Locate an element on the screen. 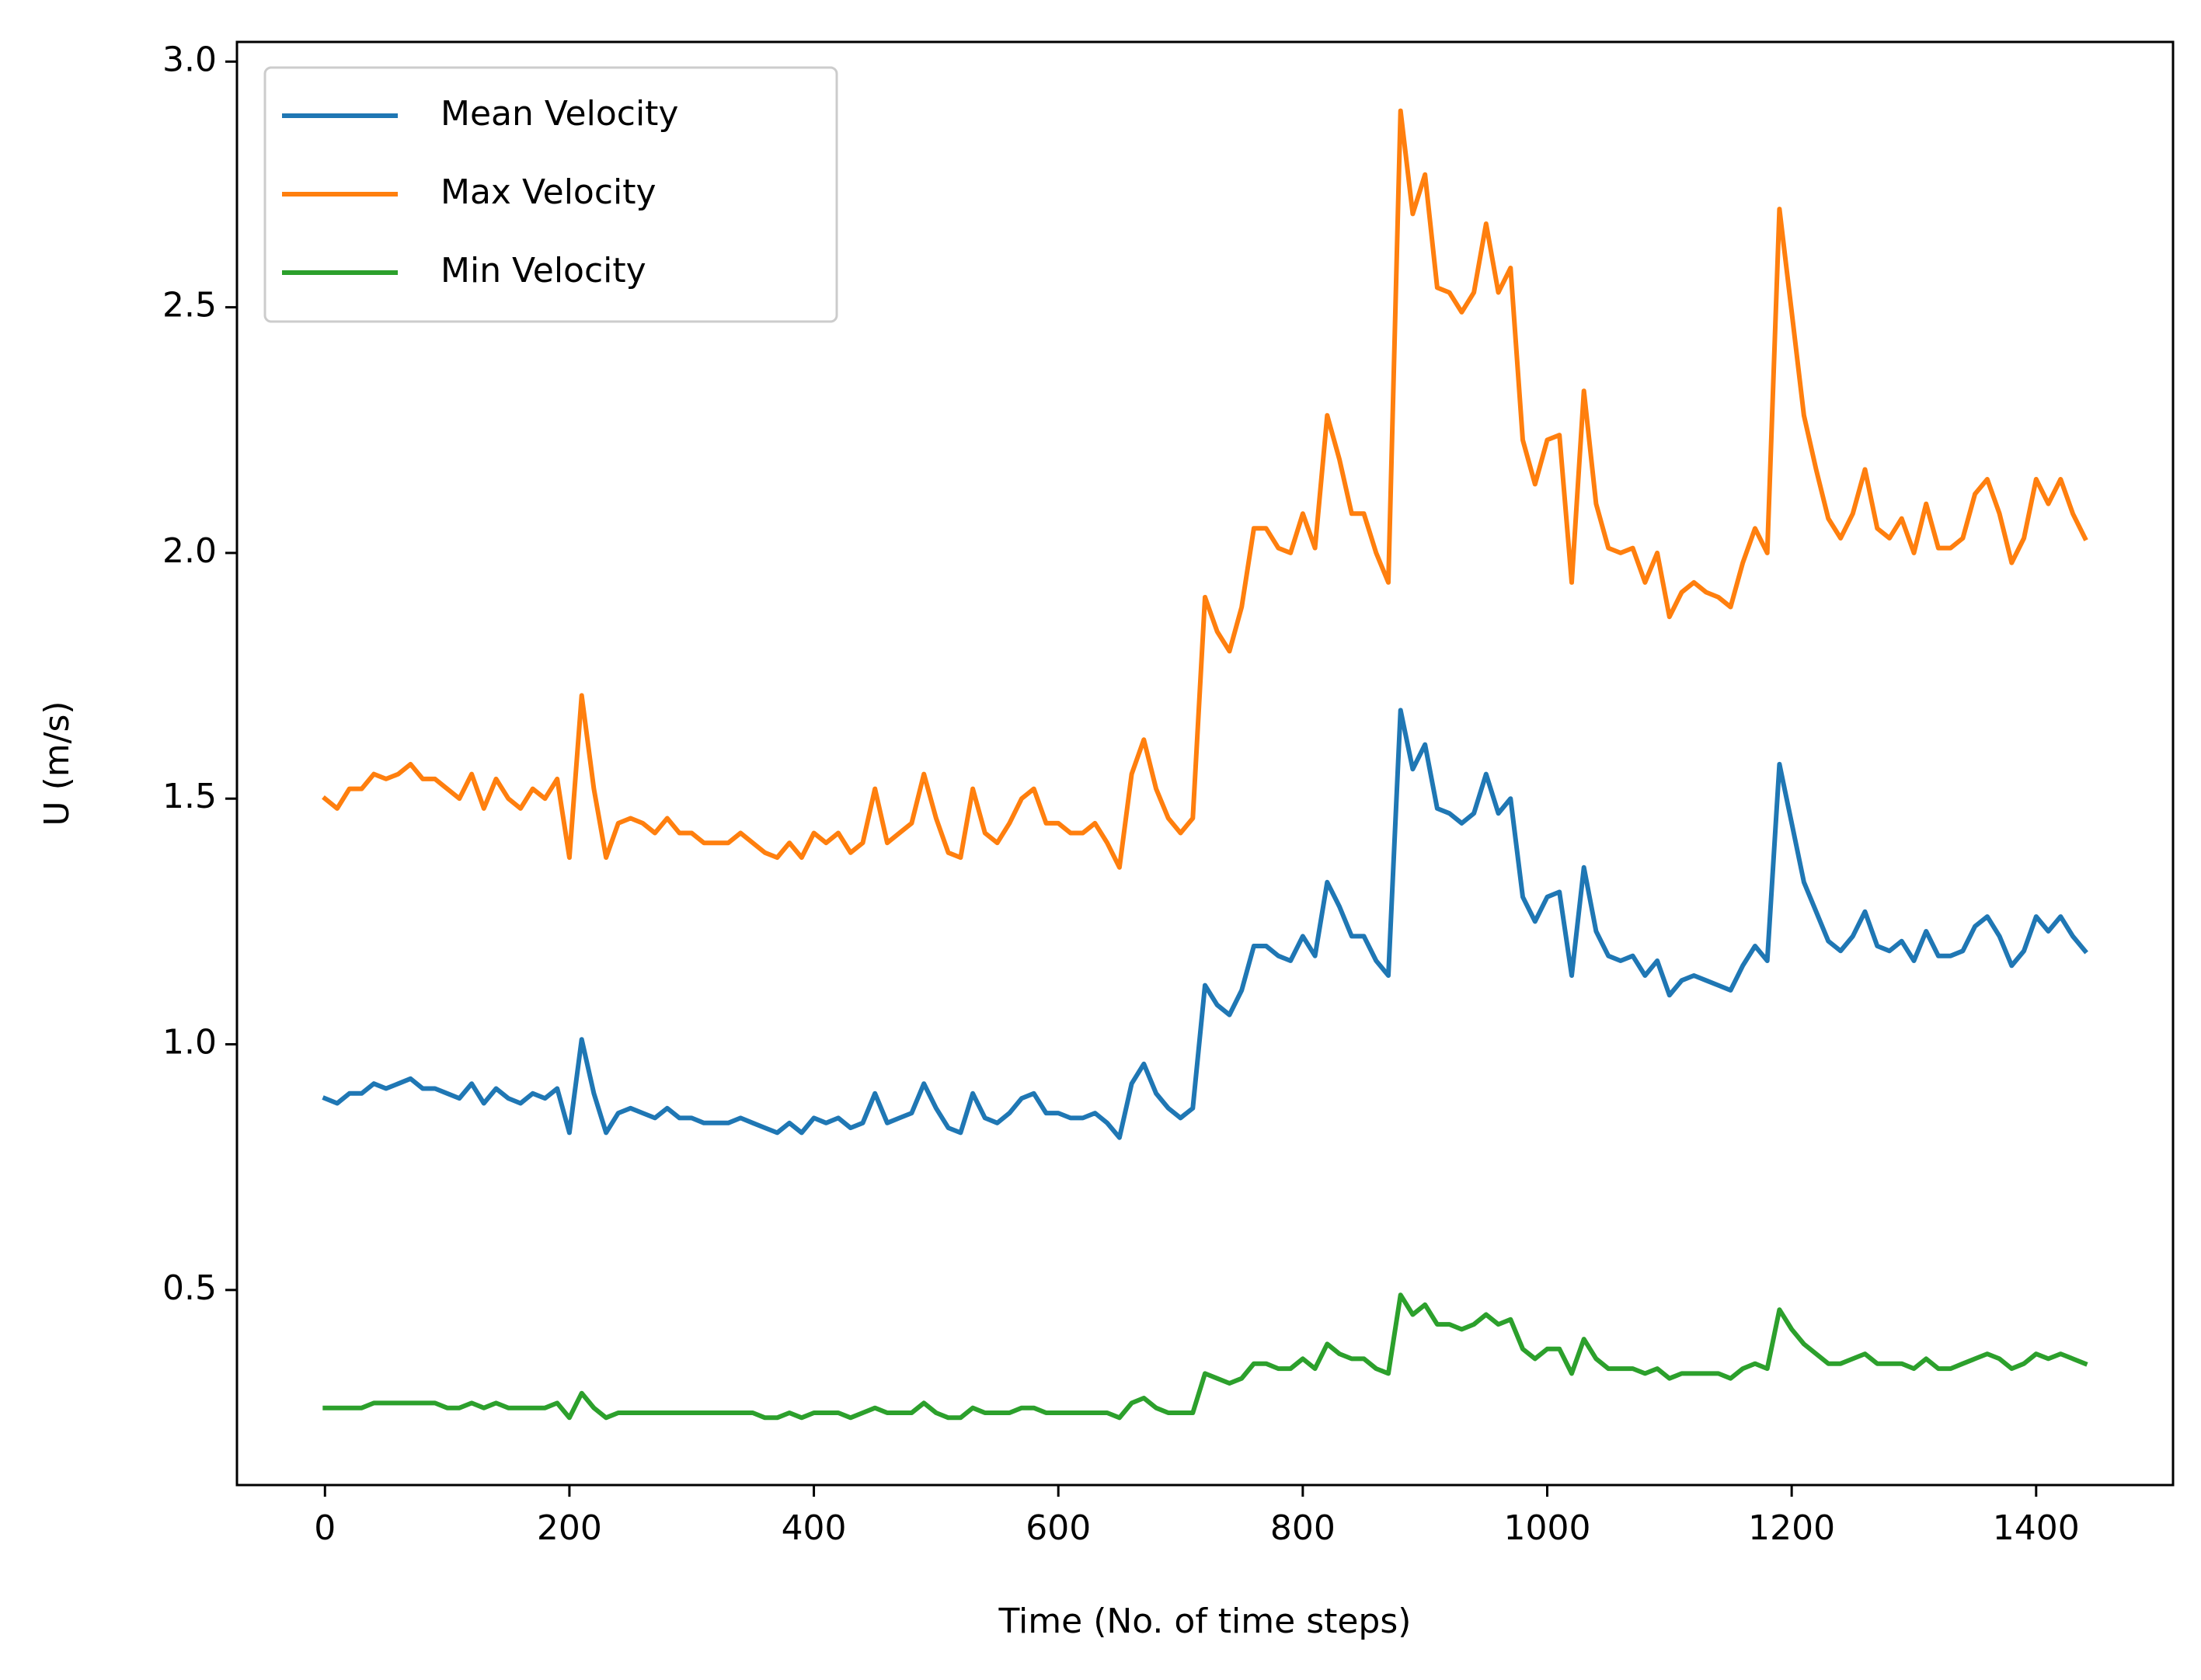 The image size is (2201, 1680). y-tick-label: 2.5 is located at coordinates (189, 305).